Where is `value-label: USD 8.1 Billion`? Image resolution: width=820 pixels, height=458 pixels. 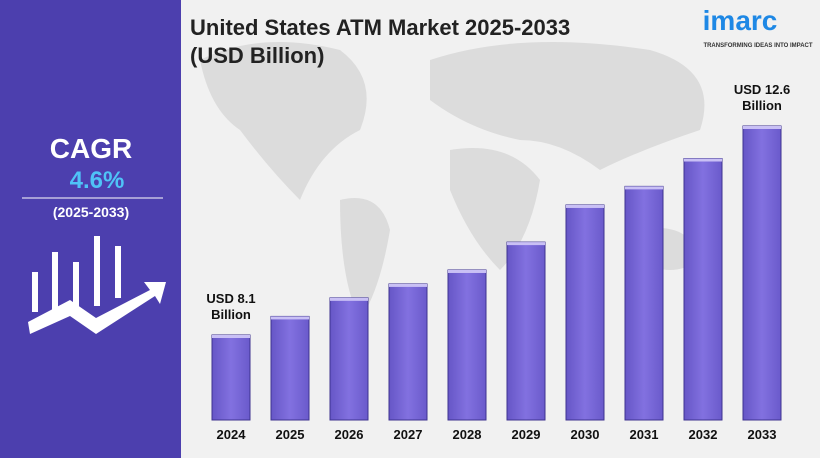 value-label: USD 8.1 Billion is located at coordinates (231, 306).